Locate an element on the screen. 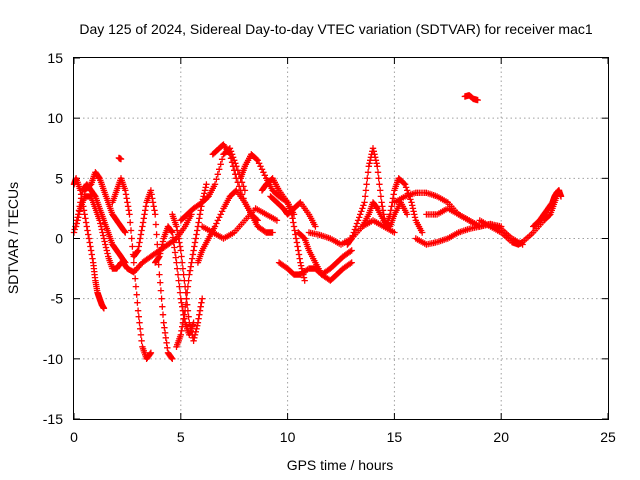 This screenshot has width=640, height=480. series-arc-q is located at coordinates (293, 211).